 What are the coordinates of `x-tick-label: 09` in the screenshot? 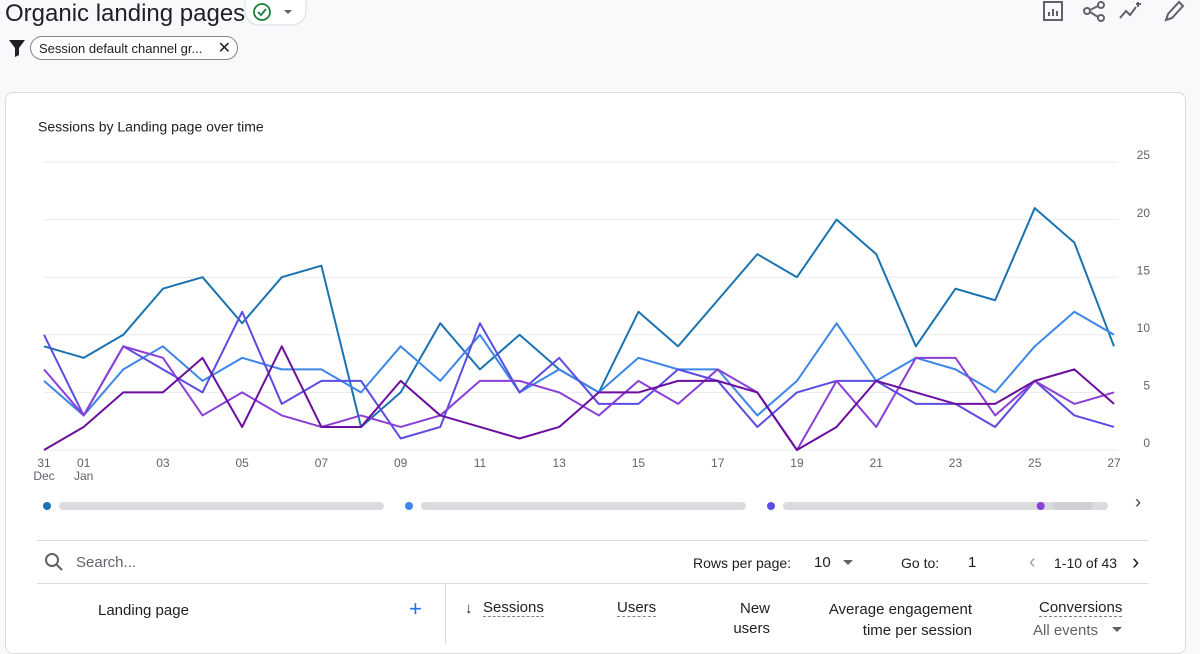 It's located at (401, 463).